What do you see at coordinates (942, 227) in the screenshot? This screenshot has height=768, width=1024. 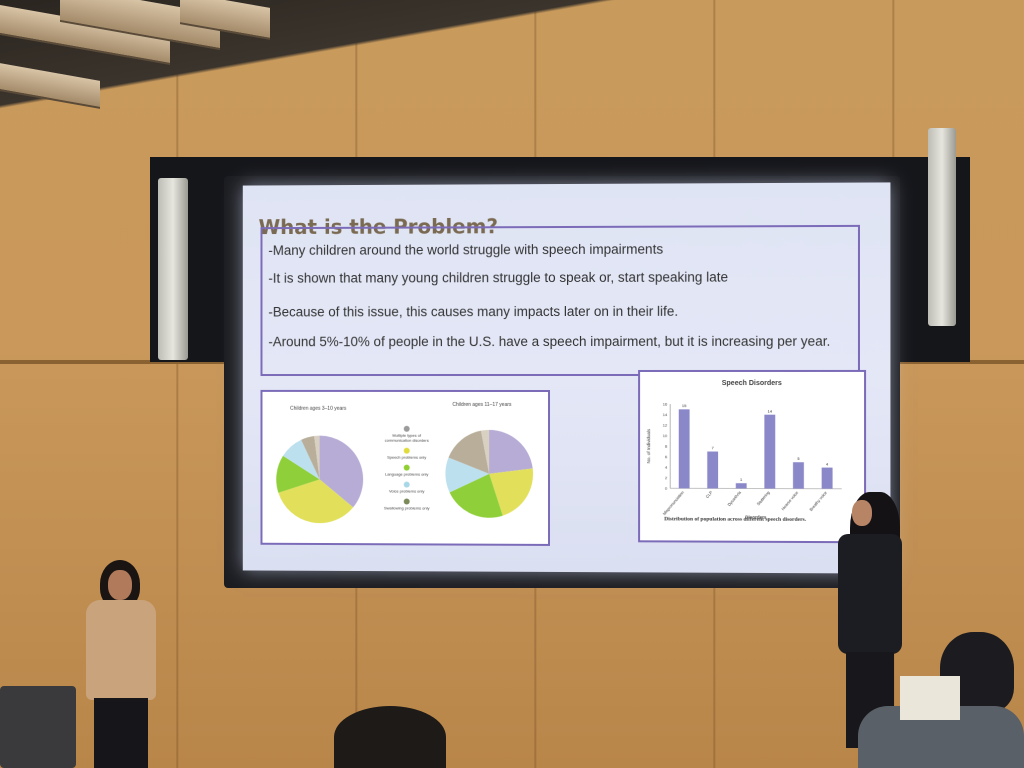 I see `speaker-right` at bounding box center [942, 227].